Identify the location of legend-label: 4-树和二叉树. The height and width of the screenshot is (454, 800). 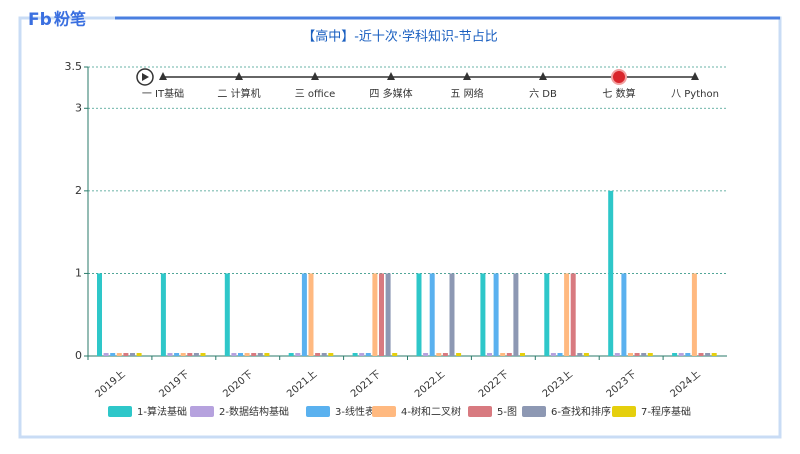
(431, 411).